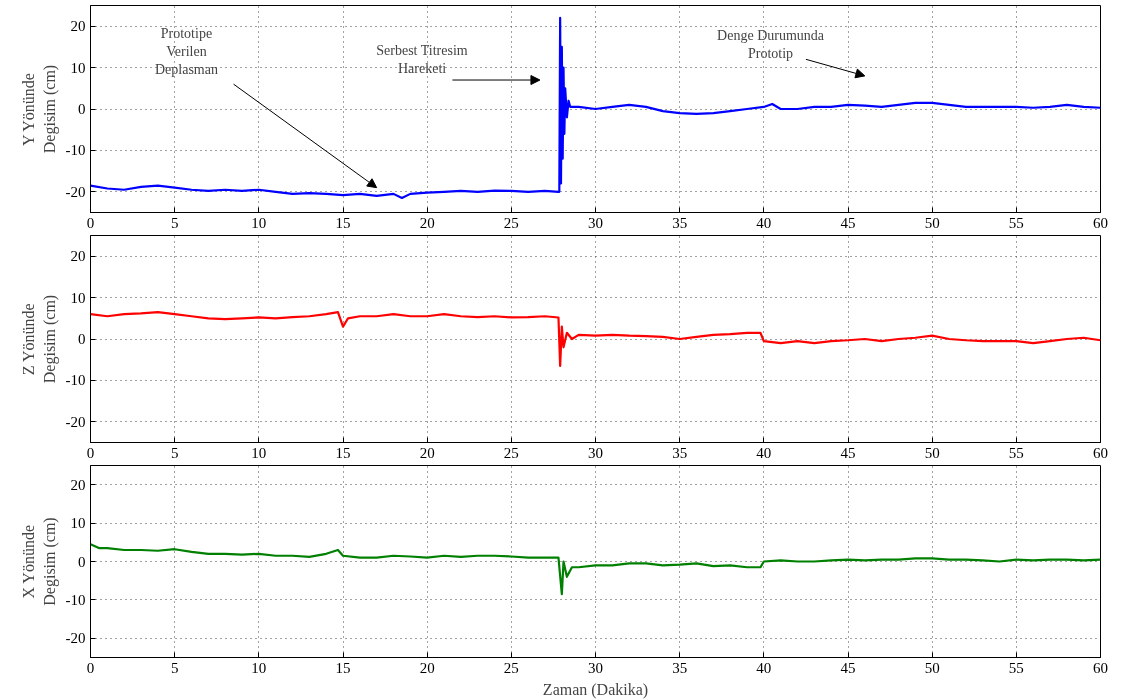 Image resolution: width=1129 pixels, height=700 pixels. I want to click on y-axis-title: Z Yönünde Degisim (cm), so click(39, 339).